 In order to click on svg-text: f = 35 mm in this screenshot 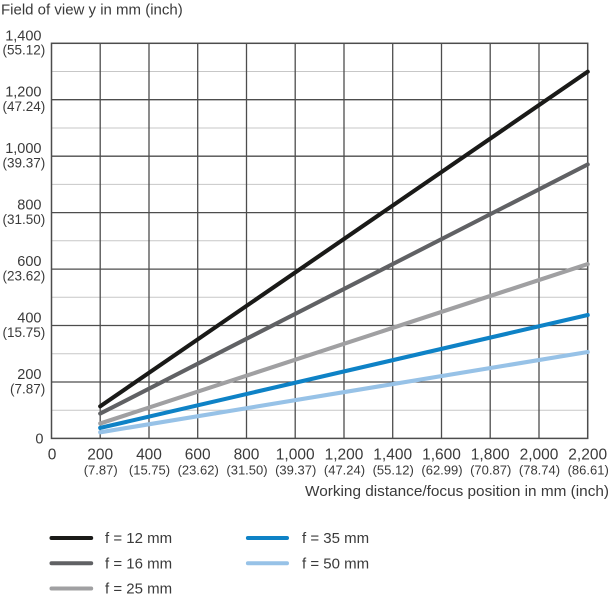, I will do `click(335, 538)`.